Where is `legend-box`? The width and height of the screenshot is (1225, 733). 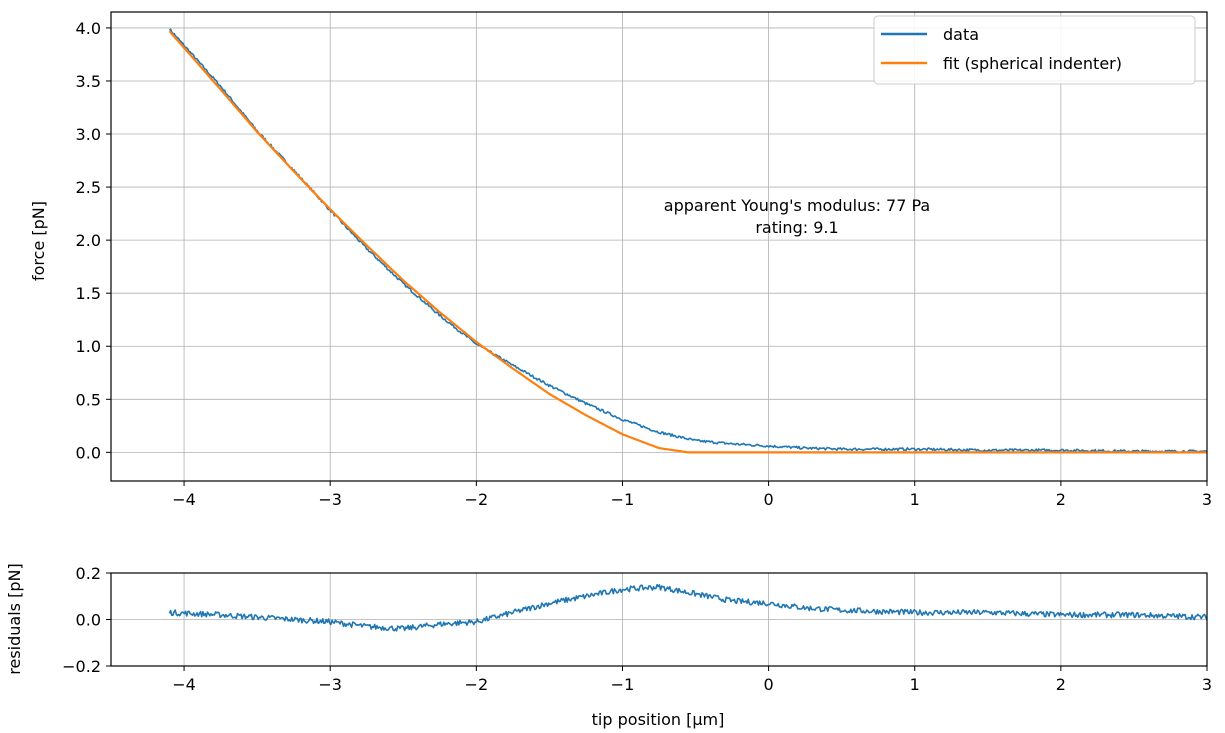 legend-box is located at coordinates (1034, 50).